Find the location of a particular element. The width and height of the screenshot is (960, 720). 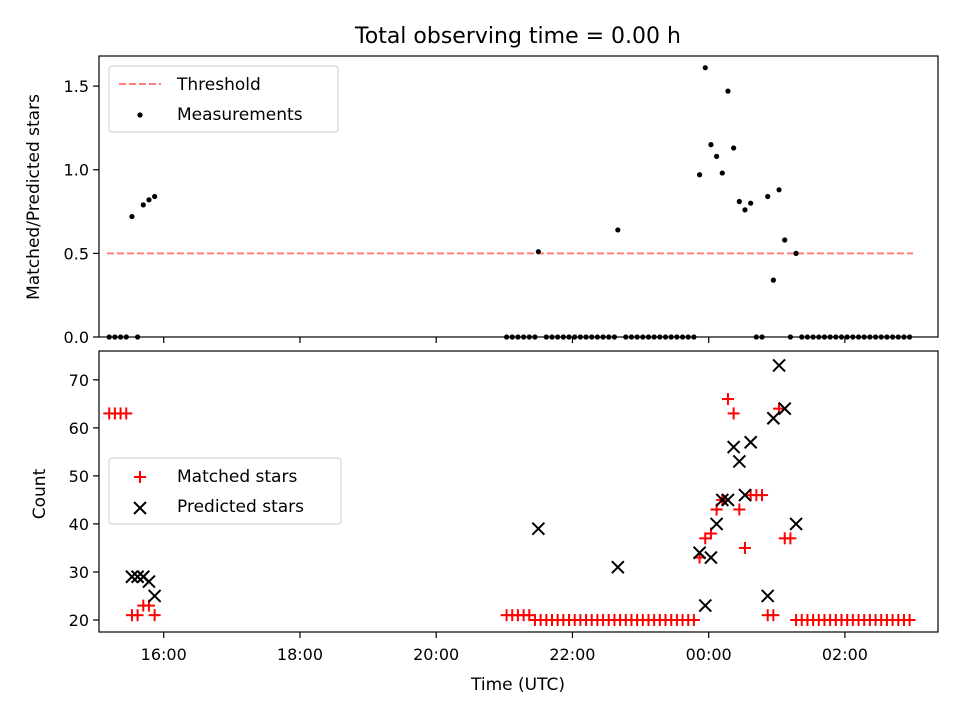

top-legend-box is located at coordinates (223, 99).